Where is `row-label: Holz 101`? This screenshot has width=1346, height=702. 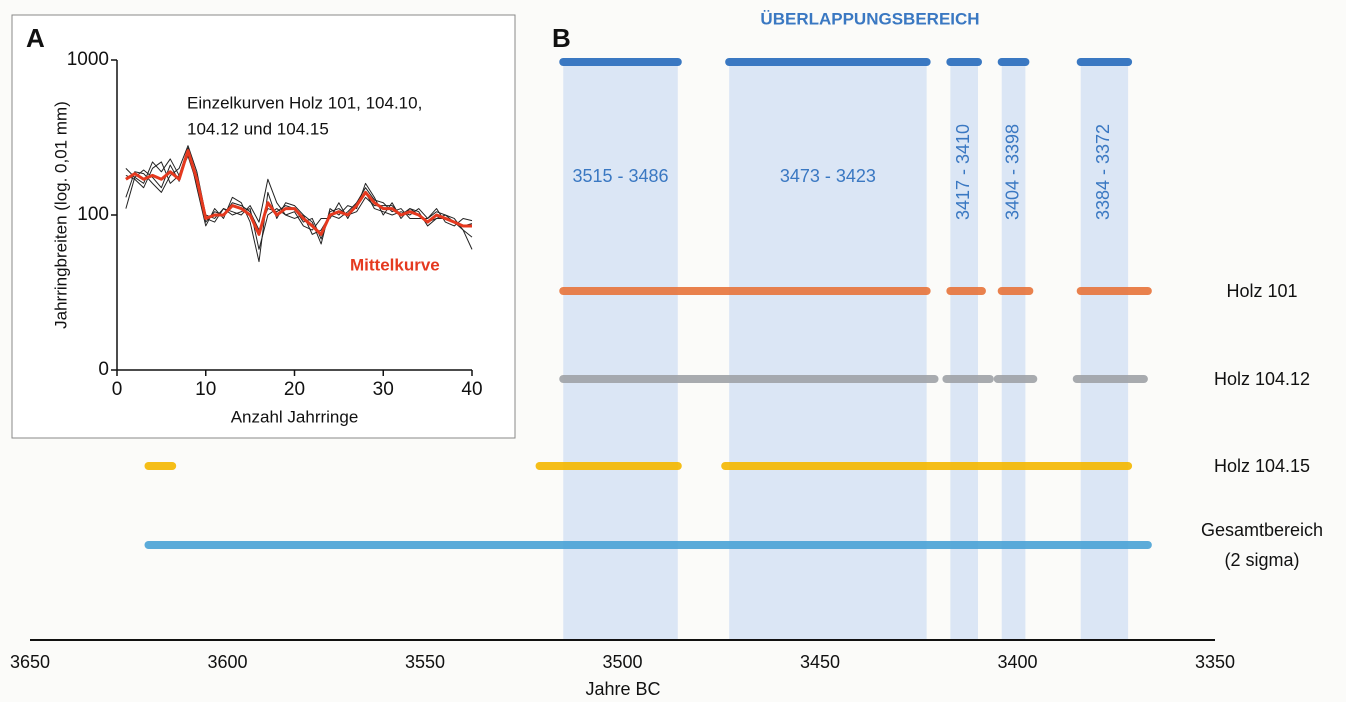 row-label: Holz 101 is located at coordinates (1261, 291).